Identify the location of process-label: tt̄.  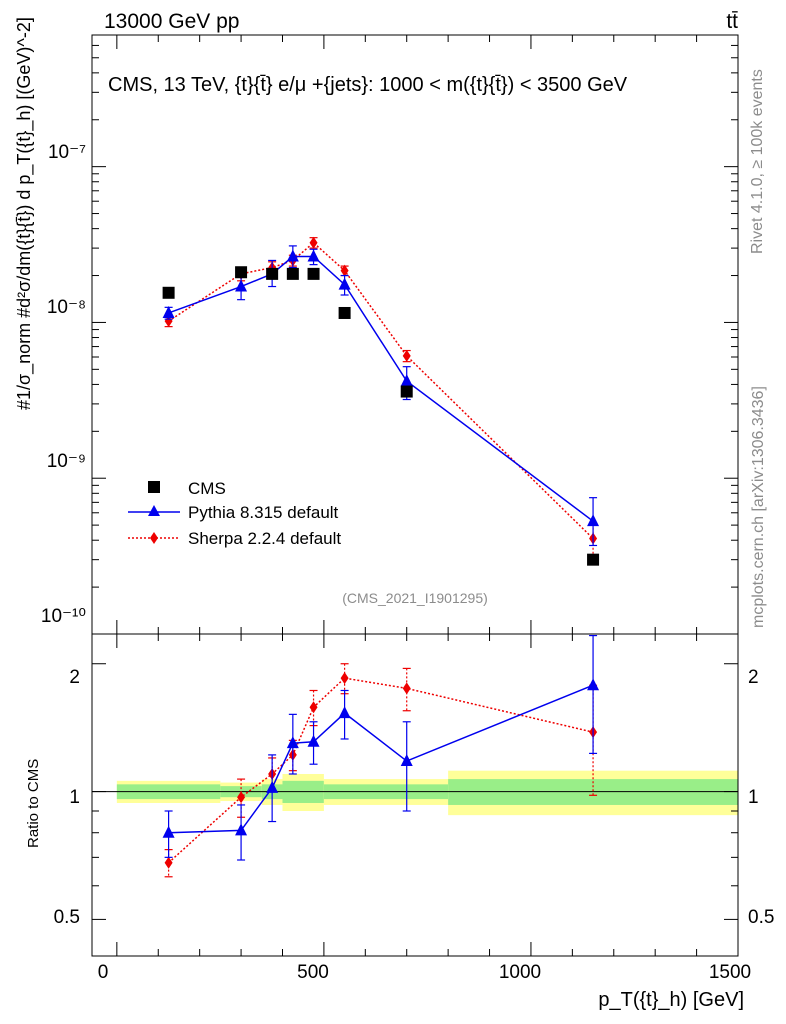
(732, 21).